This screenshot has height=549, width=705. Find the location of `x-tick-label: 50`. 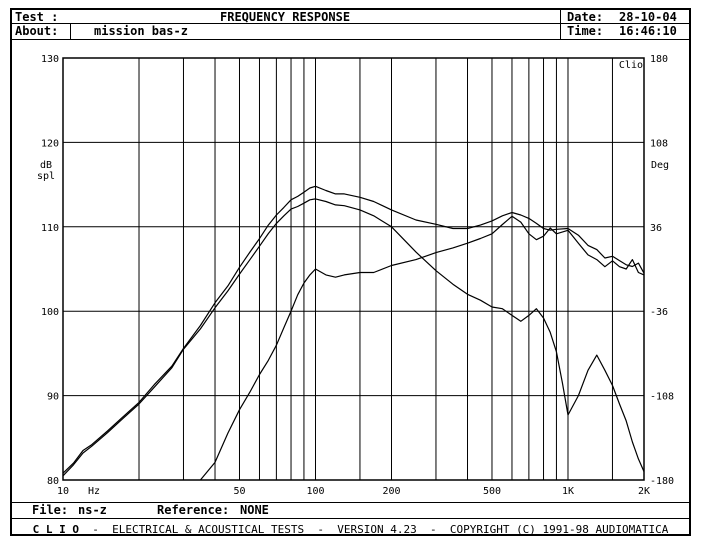

x-tick-label: 50 is located at coordinates (239, 491).